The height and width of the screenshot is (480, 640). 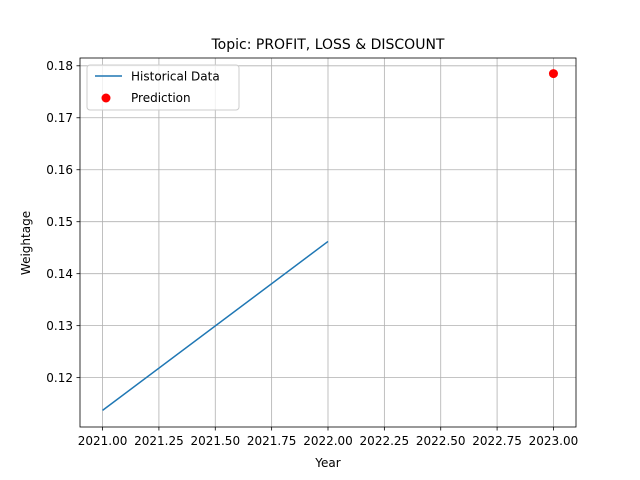 I want to click on x-tick-label: 2022.50, so click(x=441, y=441).